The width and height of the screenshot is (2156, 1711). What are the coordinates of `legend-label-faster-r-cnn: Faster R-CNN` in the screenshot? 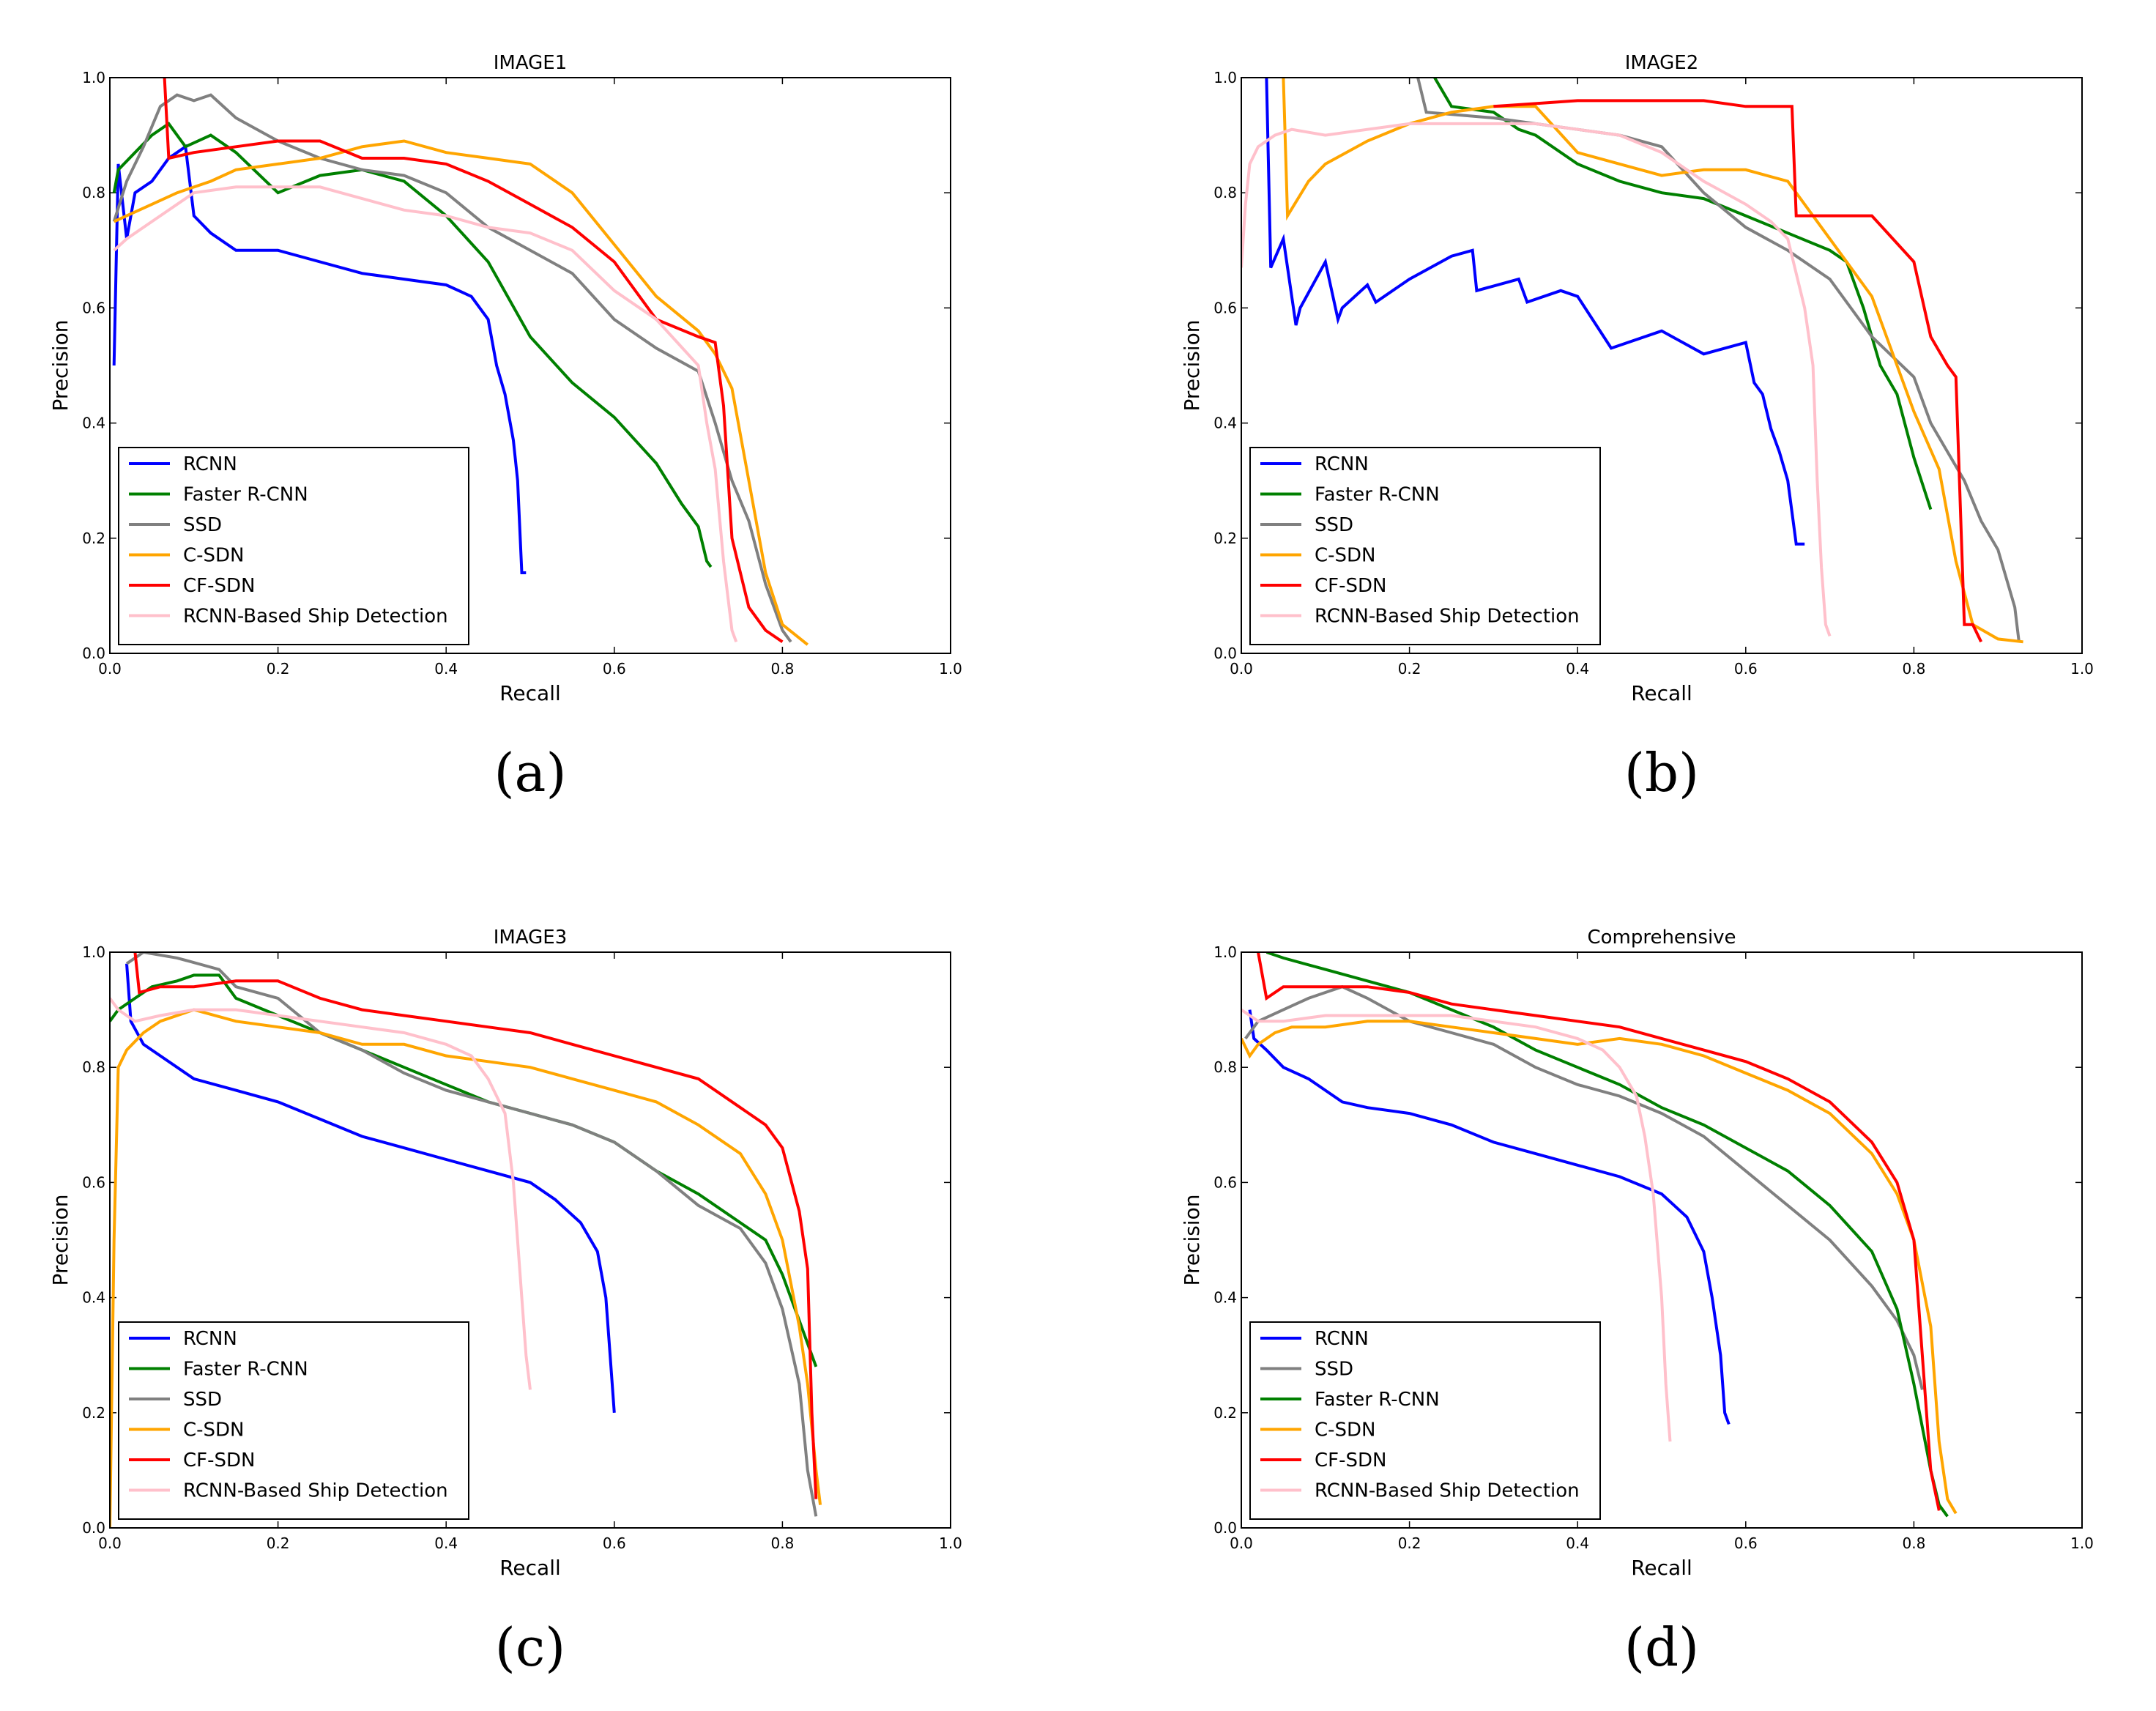 It's located at (246, 495).